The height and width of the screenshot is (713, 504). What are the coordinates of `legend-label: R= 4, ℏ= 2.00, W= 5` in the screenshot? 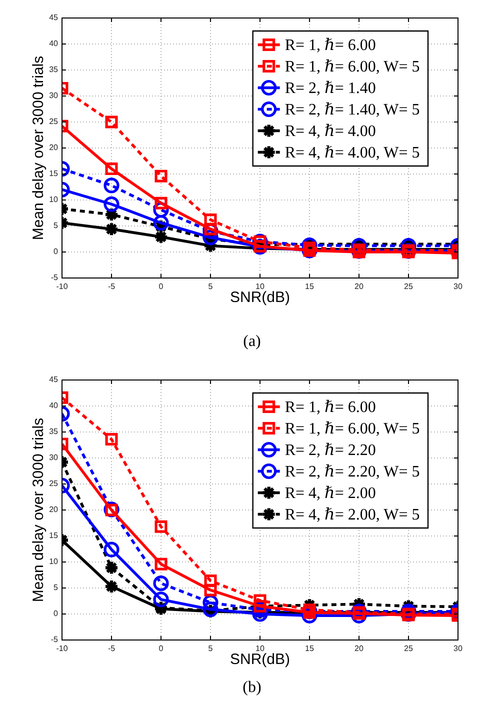 It's located at (352, 515).